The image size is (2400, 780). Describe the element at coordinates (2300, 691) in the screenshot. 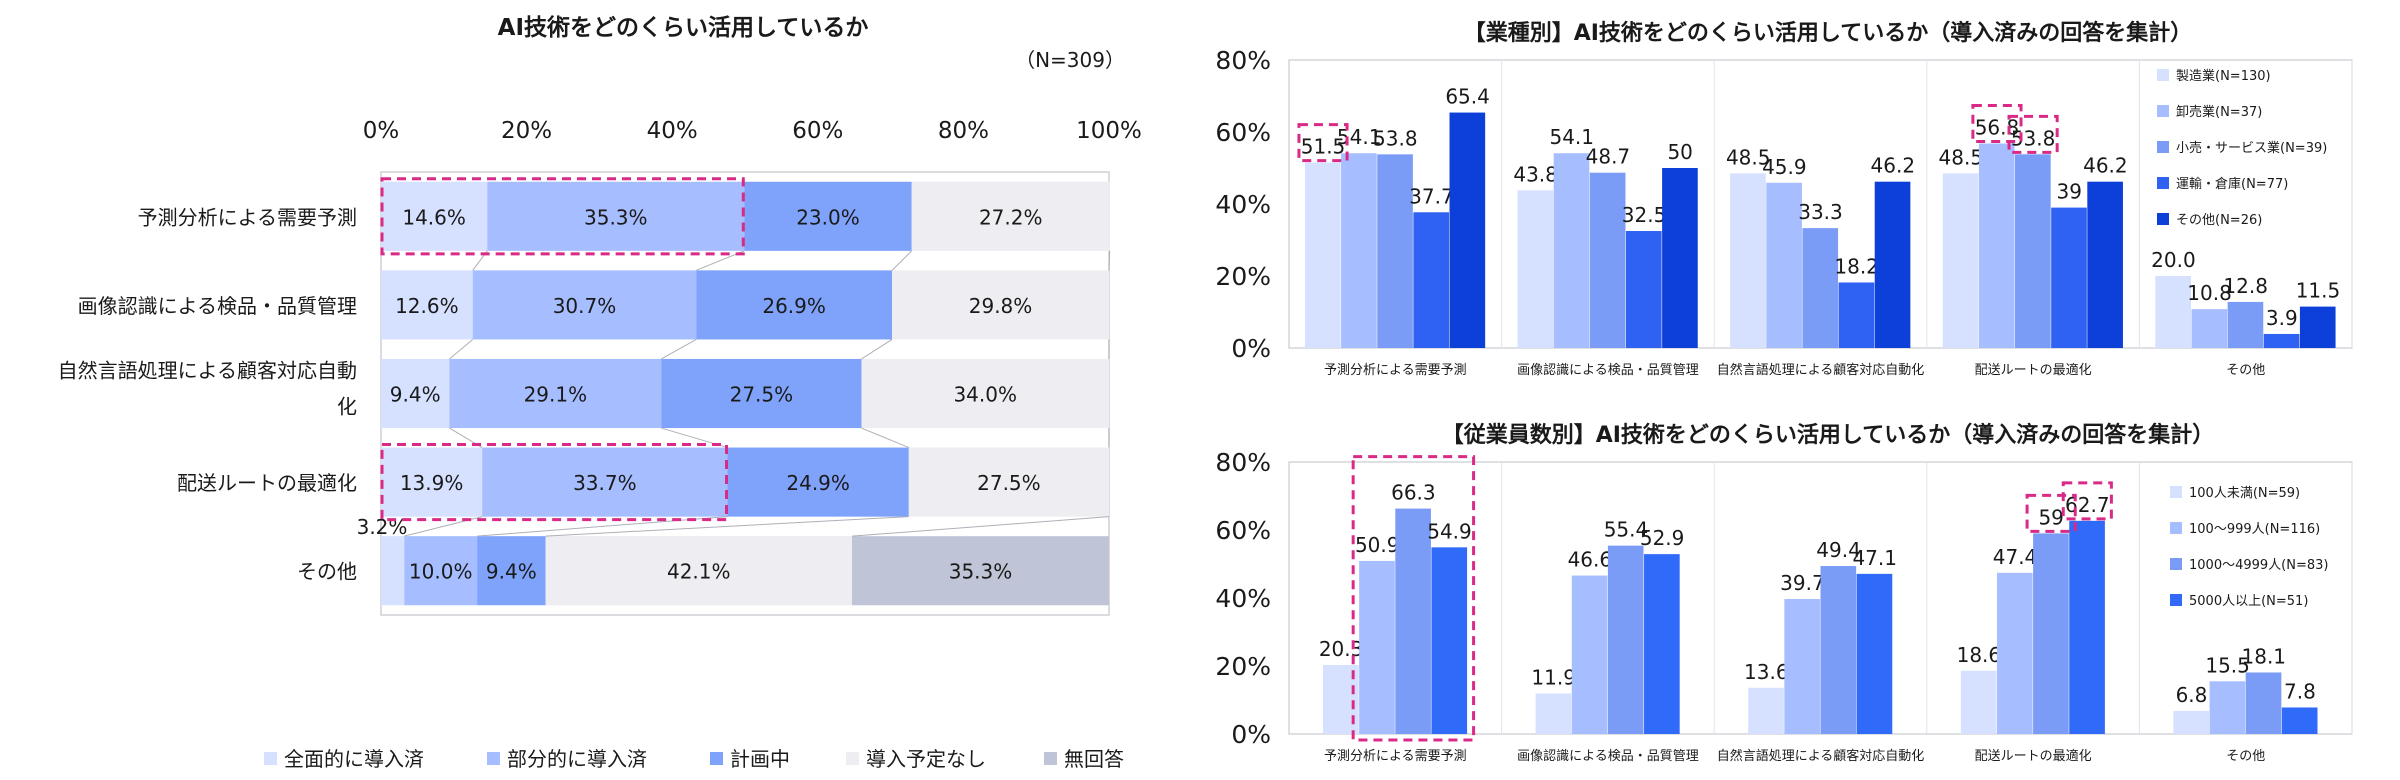

I see `data-label: 7.8` at that location.